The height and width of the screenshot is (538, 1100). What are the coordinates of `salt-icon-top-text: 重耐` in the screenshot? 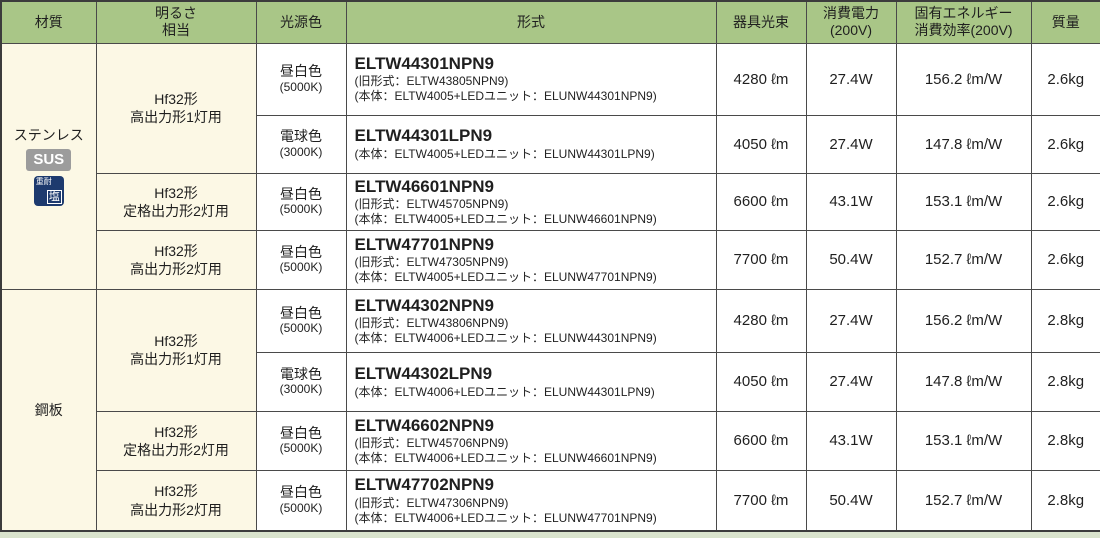 It's located at (43, 182).